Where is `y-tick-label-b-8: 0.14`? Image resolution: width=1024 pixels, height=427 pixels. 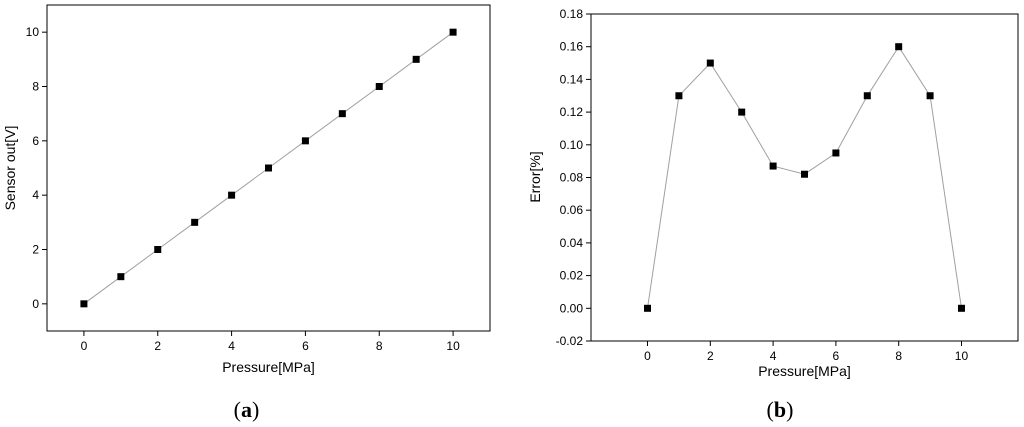 y-tick-label-b-8: 0.14 is located at coordinates (572, 79).